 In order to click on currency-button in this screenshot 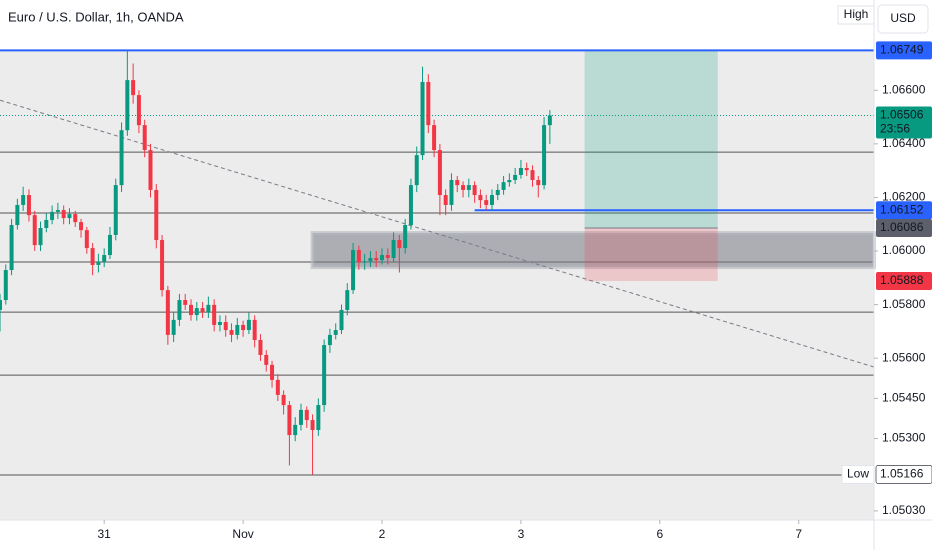, I will do `click(903, 19)`.